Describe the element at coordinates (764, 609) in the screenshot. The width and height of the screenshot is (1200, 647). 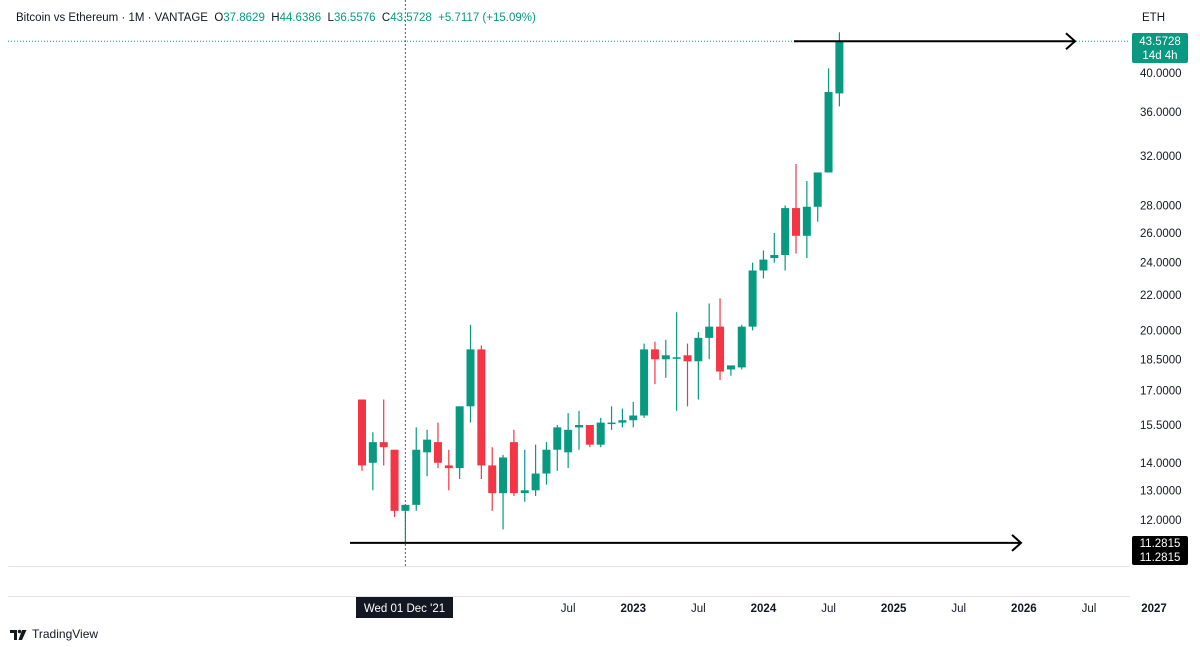
I see `x-tick-year-label: 2024` at that location.